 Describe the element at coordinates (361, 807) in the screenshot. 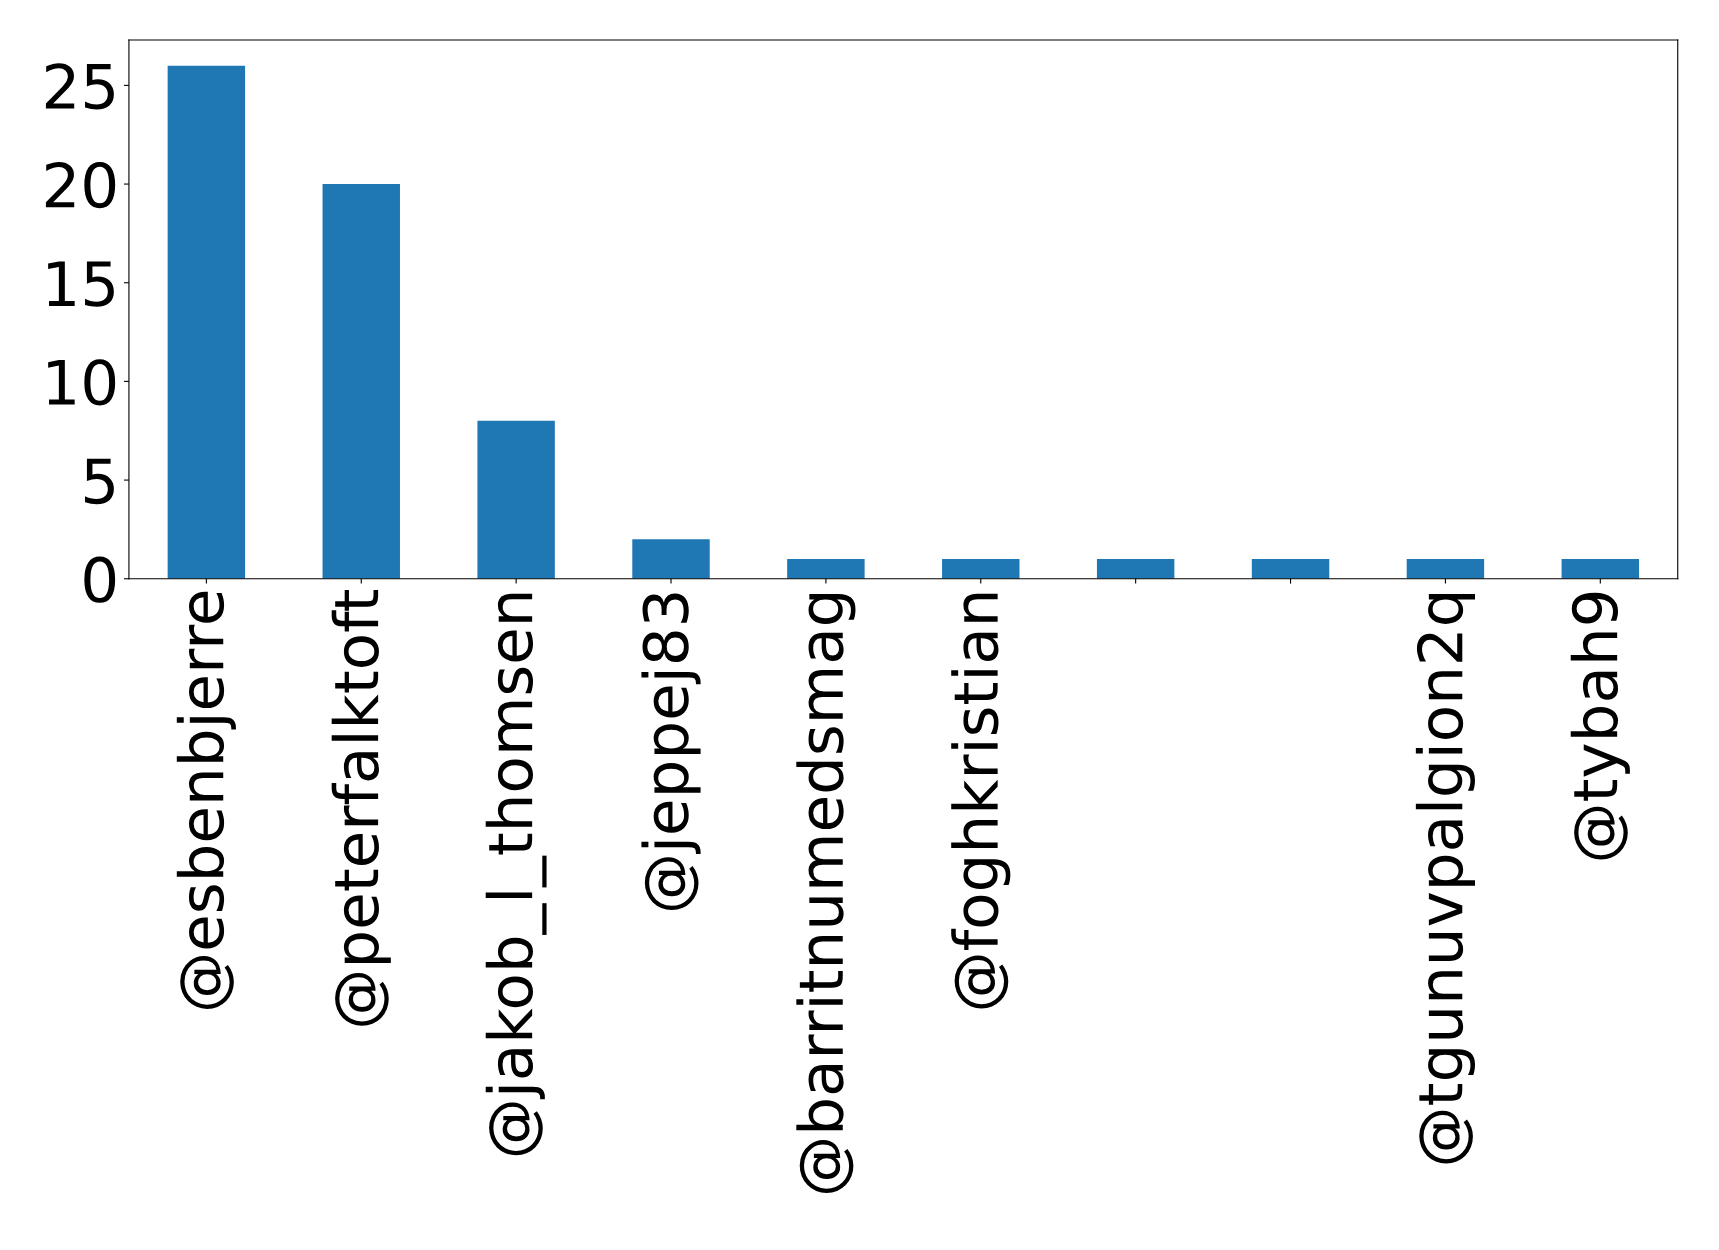

I see `x-tick-label: @peterfalktoft` at that location.